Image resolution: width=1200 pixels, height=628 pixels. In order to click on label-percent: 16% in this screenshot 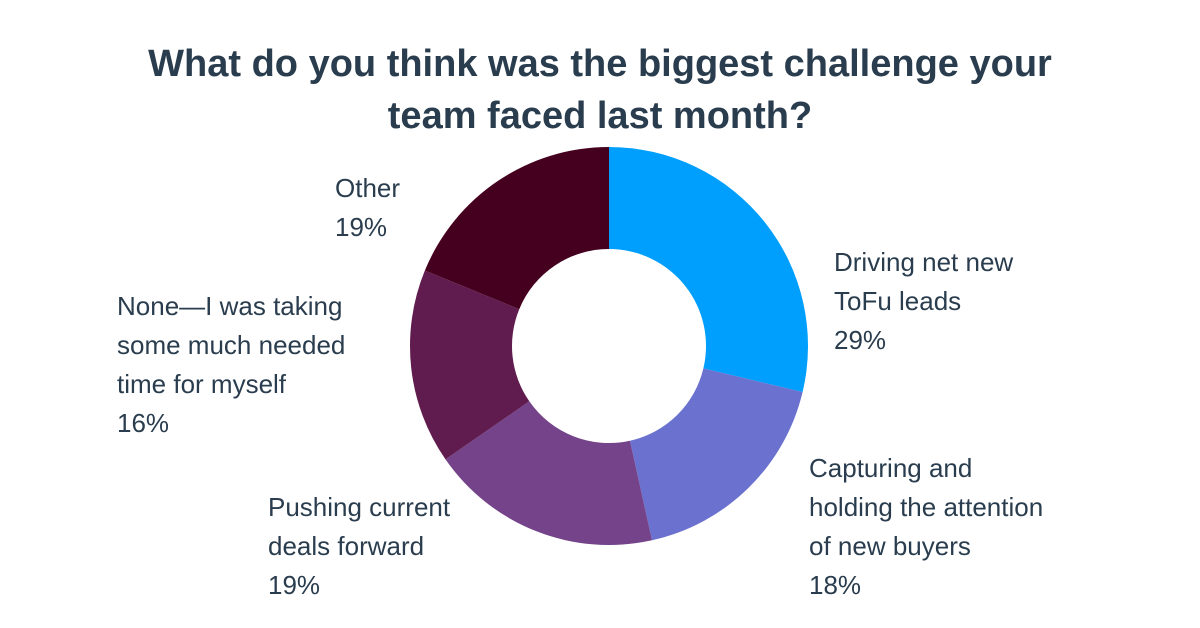, I will do `click(143, 423)`.